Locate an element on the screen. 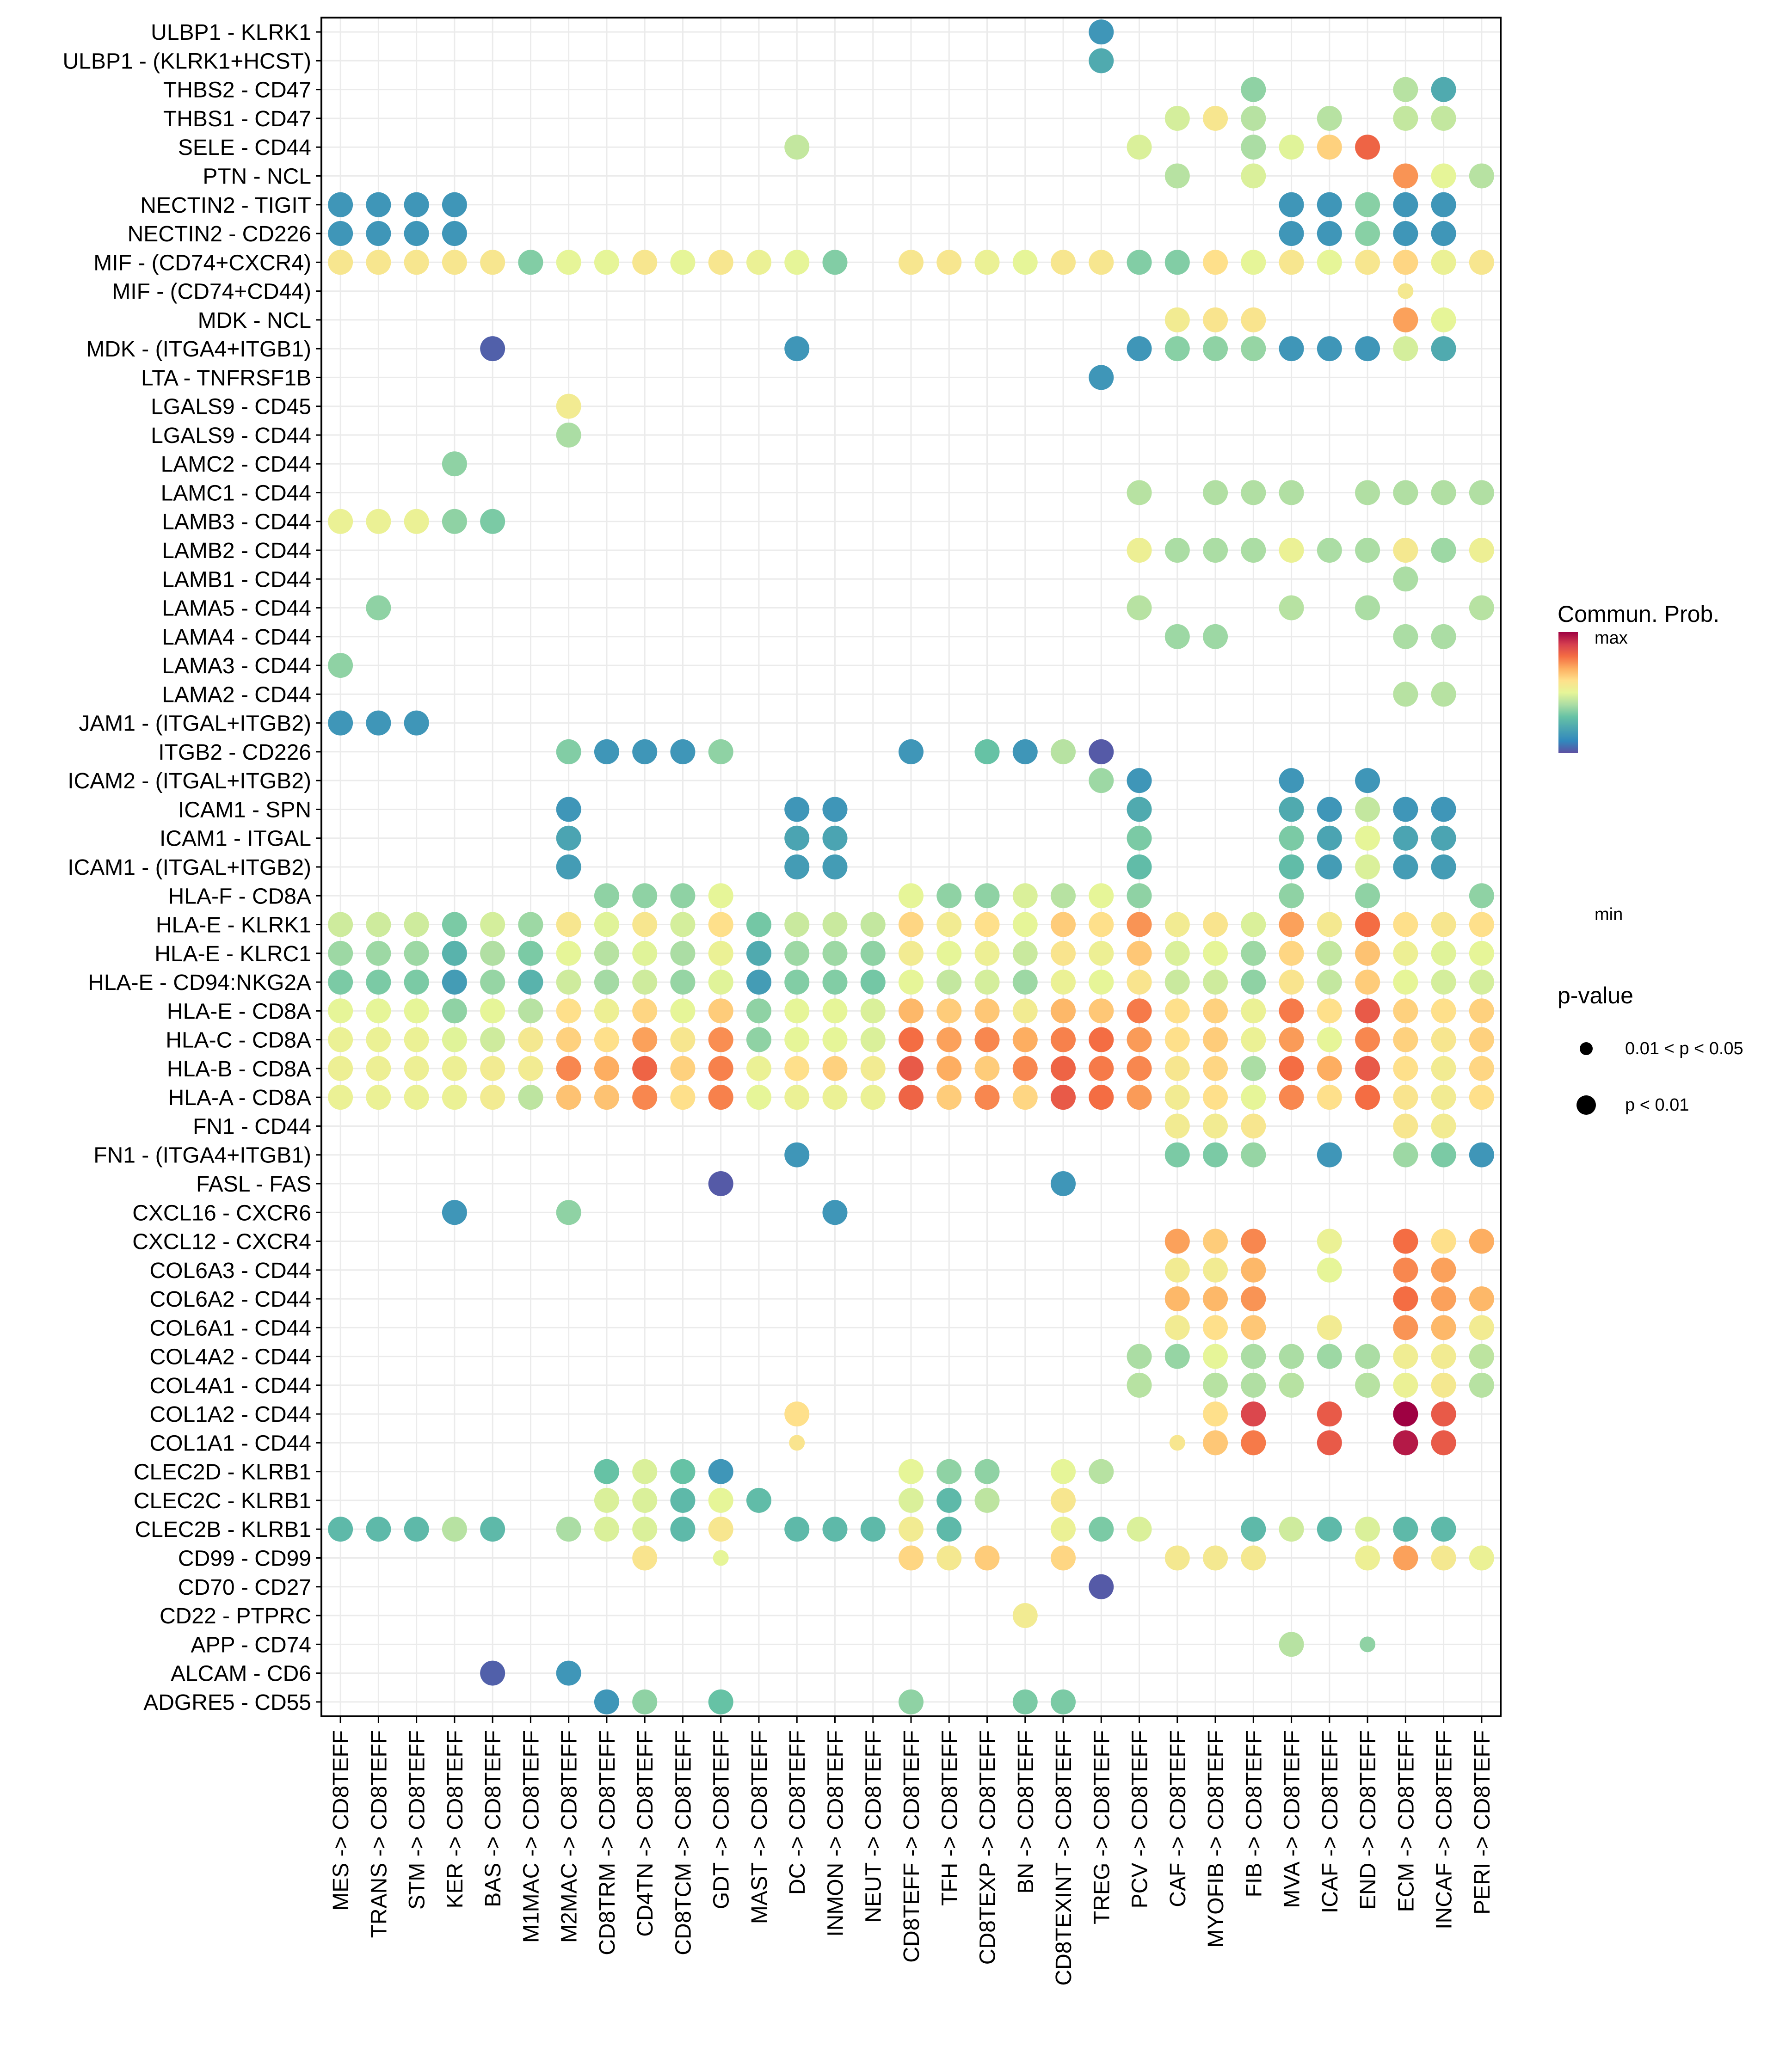 Image resolution: width=1792 pixels, height=2046 pixels. y-tick-label: CD70 - CD27 is located at coordinates (244, 1587).